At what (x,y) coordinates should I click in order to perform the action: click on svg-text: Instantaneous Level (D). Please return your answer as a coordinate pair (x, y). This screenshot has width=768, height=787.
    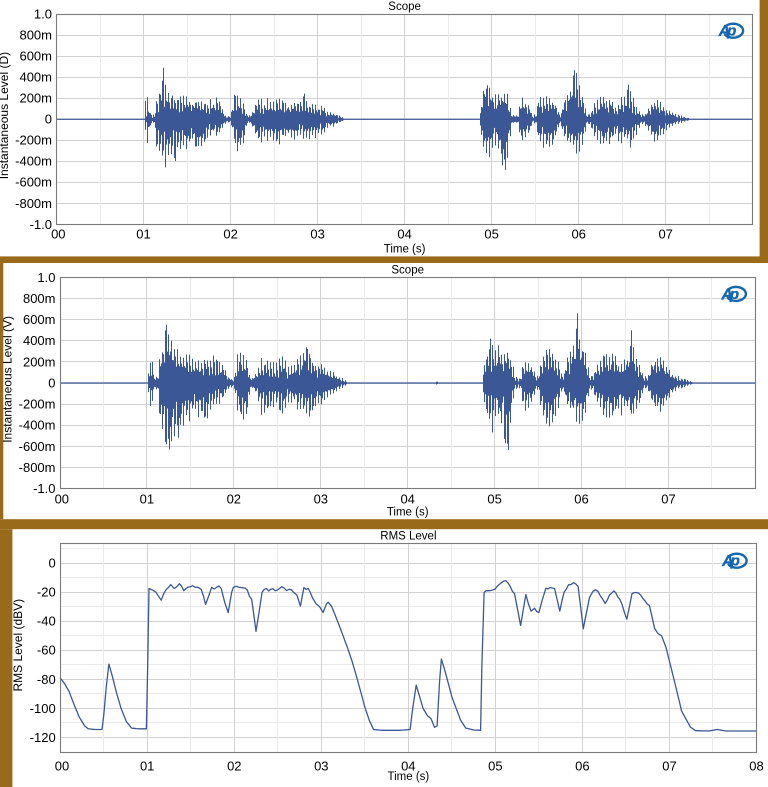
    Looking at the image, I should click on (5, 115).